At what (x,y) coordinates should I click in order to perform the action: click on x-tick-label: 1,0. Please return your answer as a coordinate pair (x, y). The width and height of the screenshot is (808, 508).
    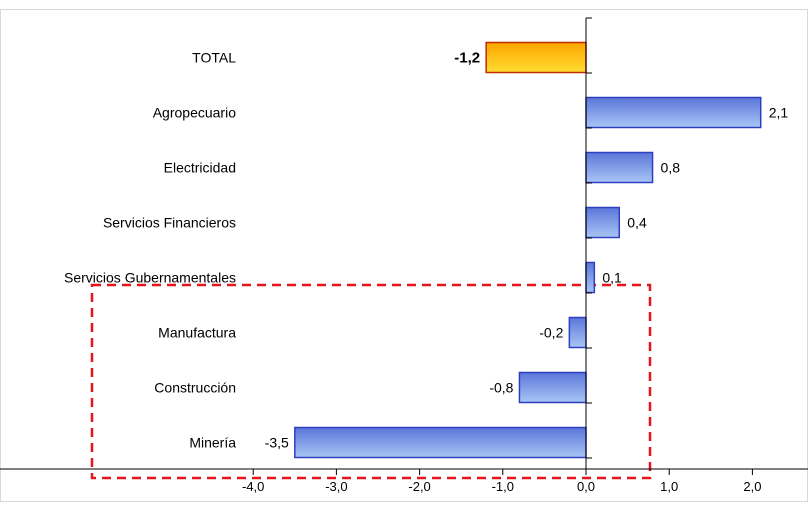
    Looking at the image, I should click on (669, 486).